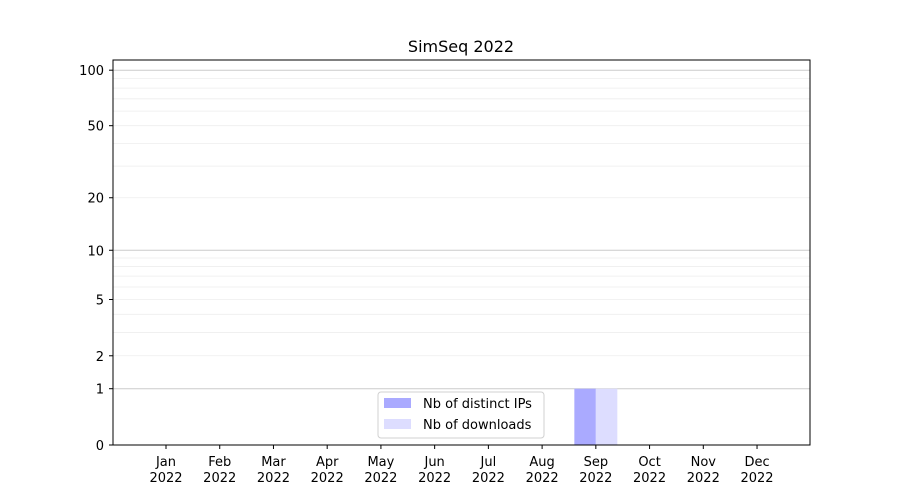 Image resolution: width=900 pixels, height=504 pixels. I want to click on bar-distinct-ips, so click(585, 416).